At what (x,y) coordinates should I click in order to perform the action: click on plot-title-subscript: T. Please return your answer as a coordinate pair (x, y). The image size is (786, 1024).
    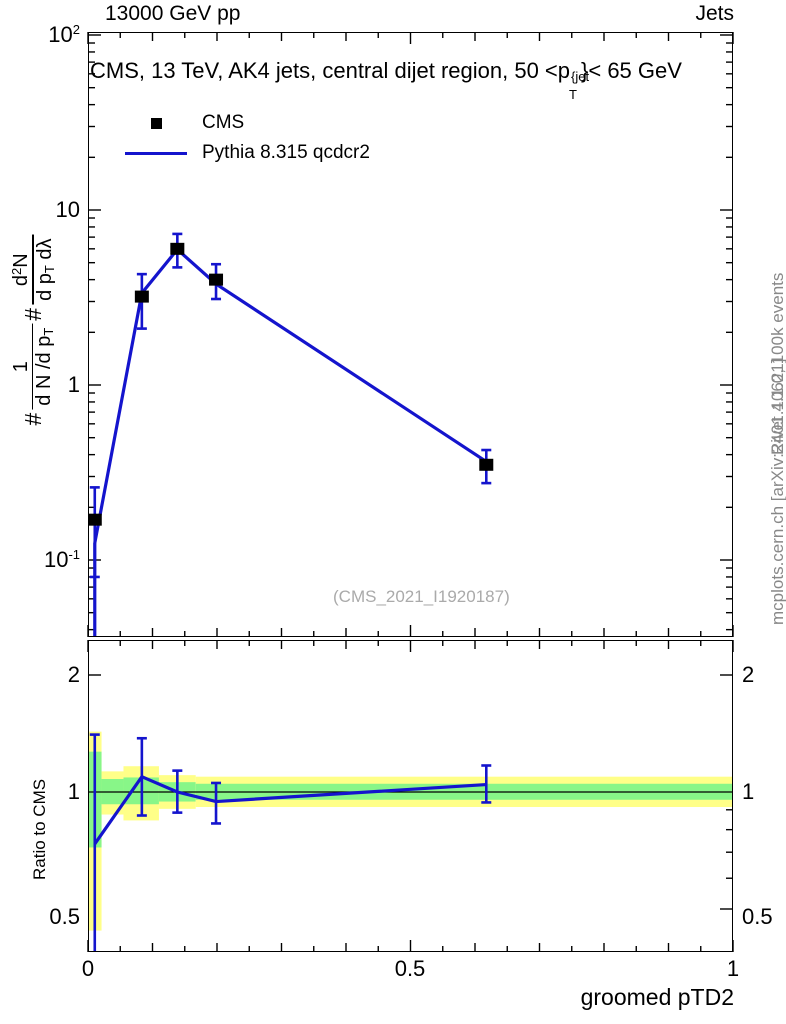
    Looking at the image, I should click on (573, 94).